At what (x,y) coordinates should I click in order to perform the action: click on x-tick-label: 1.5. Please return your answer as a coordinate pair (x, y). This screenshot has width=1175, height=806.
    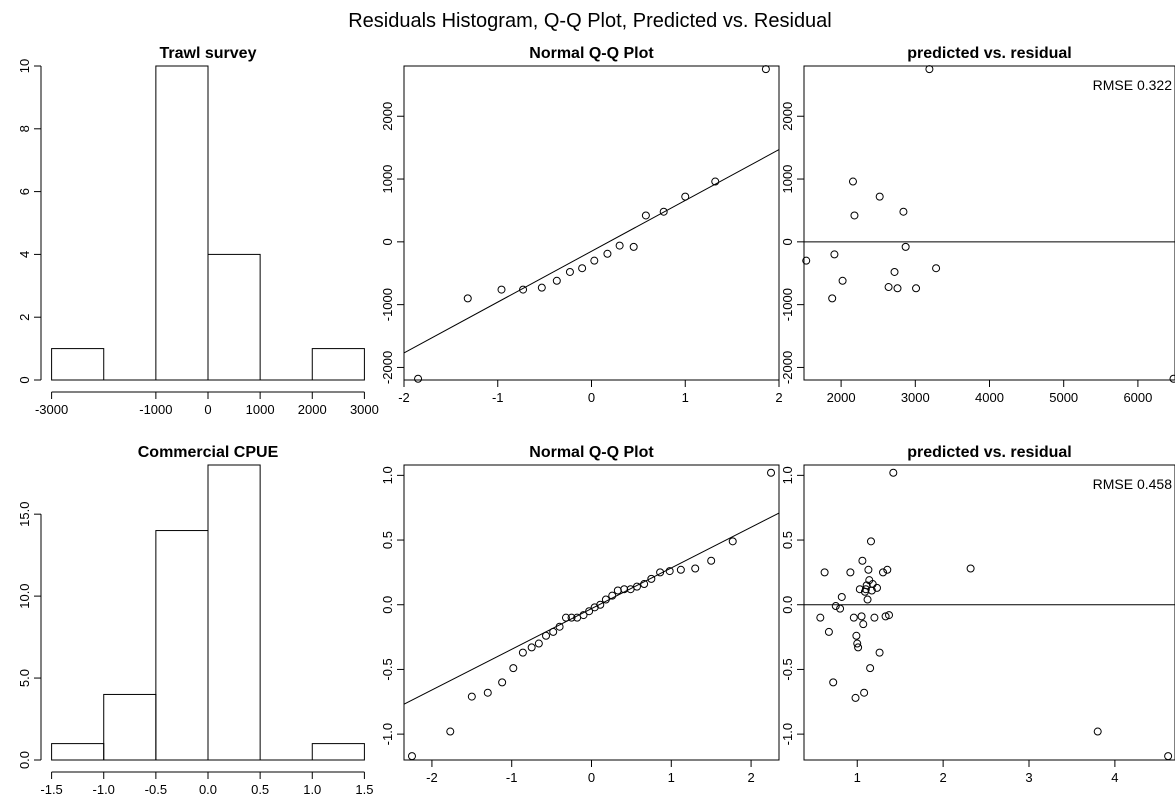
    Looking at the image, I should click on (364, 789).